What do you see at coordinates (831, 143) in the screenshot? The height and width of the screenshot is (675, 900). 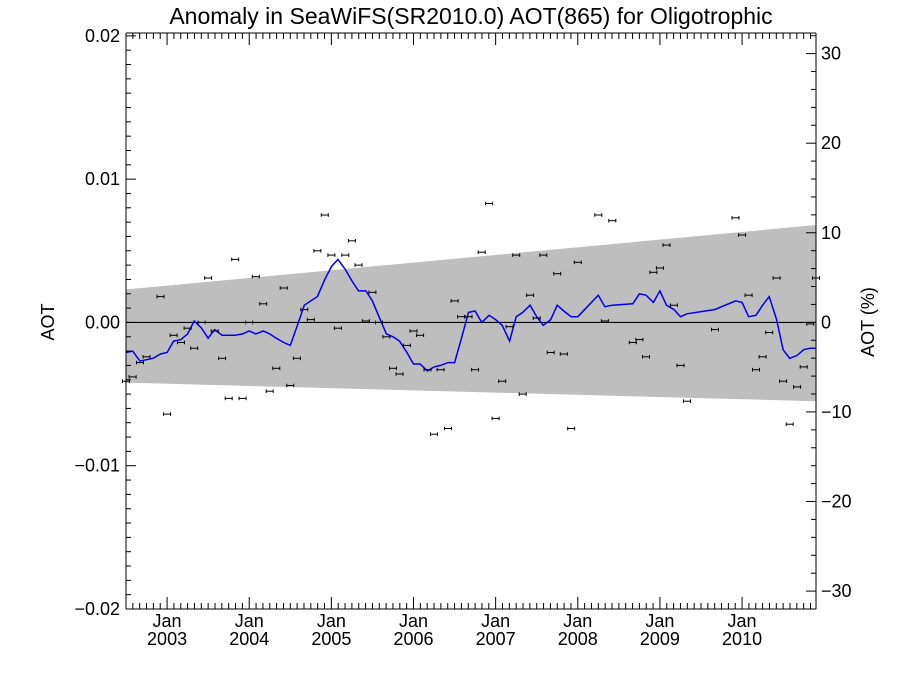 I see `y2-tick-label: 20` at bounding box center [831, 143].